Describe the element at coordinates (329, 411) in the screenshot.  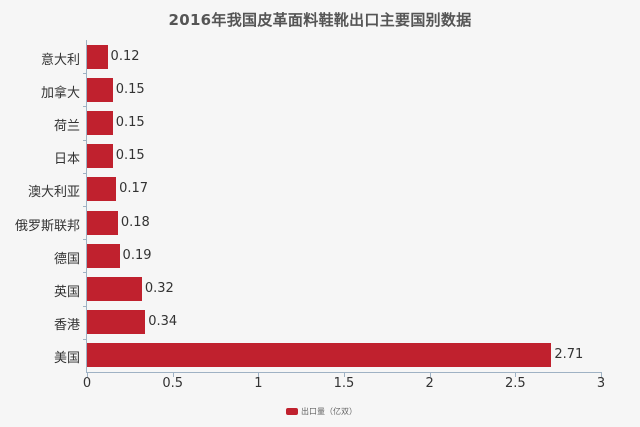
I see `legend-label: 出口量（亿双）` at that location.